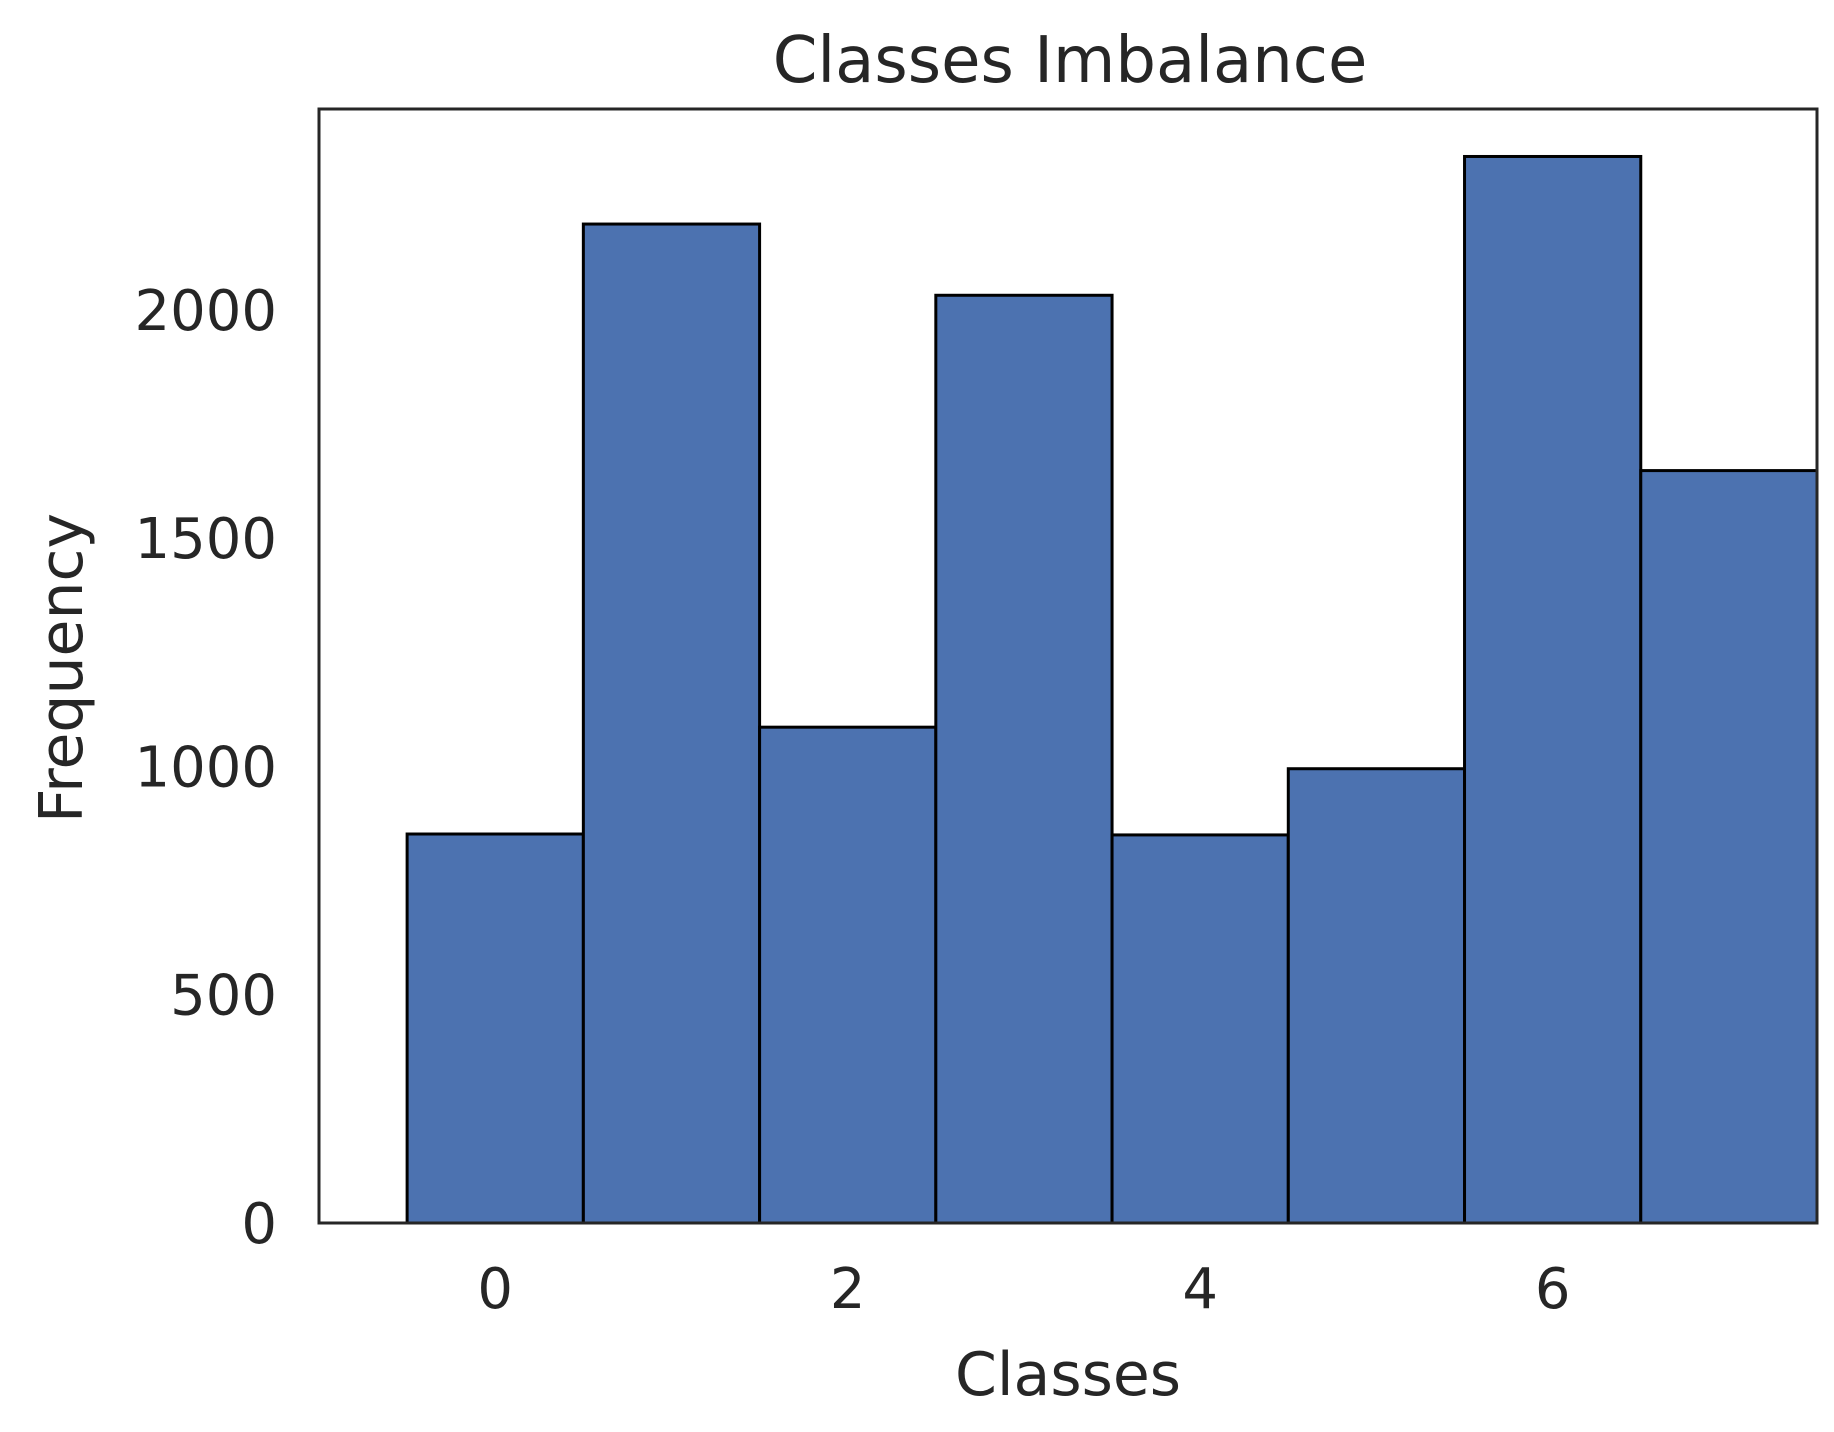 The width and height of the screenshot is (1834, 1432). I want to click on chart-title: Classes Imbalance, so click(1070, 61).